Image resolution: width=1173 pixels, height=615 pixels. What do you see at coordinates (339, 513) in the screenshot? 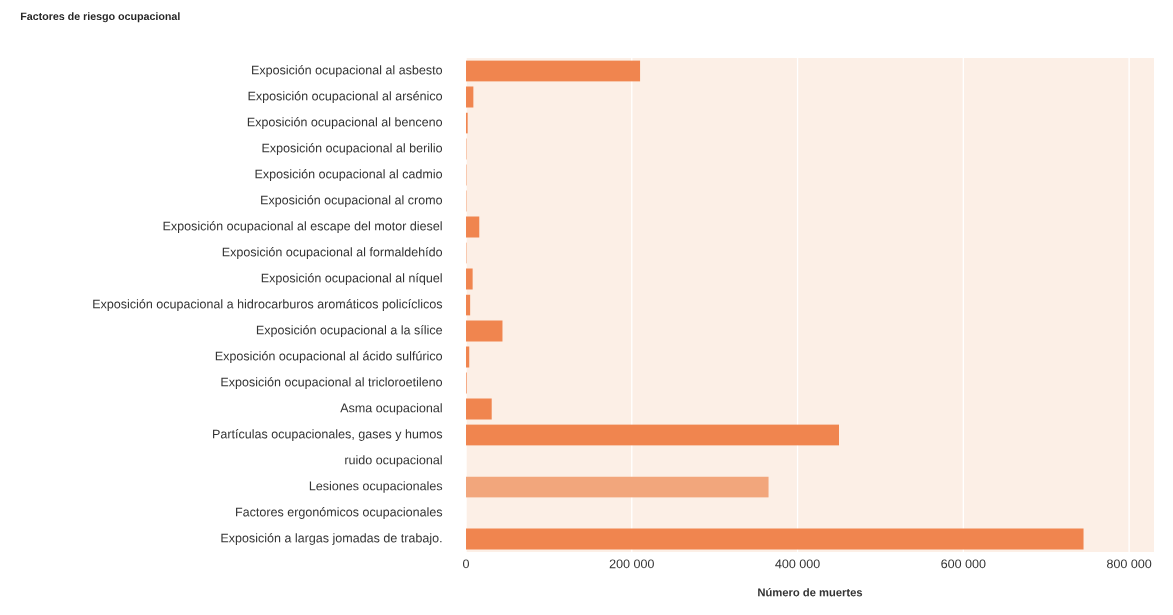
I see `y-tick-label: Factores ergonómicos ocupacionales` at bounding box center [339, 513].